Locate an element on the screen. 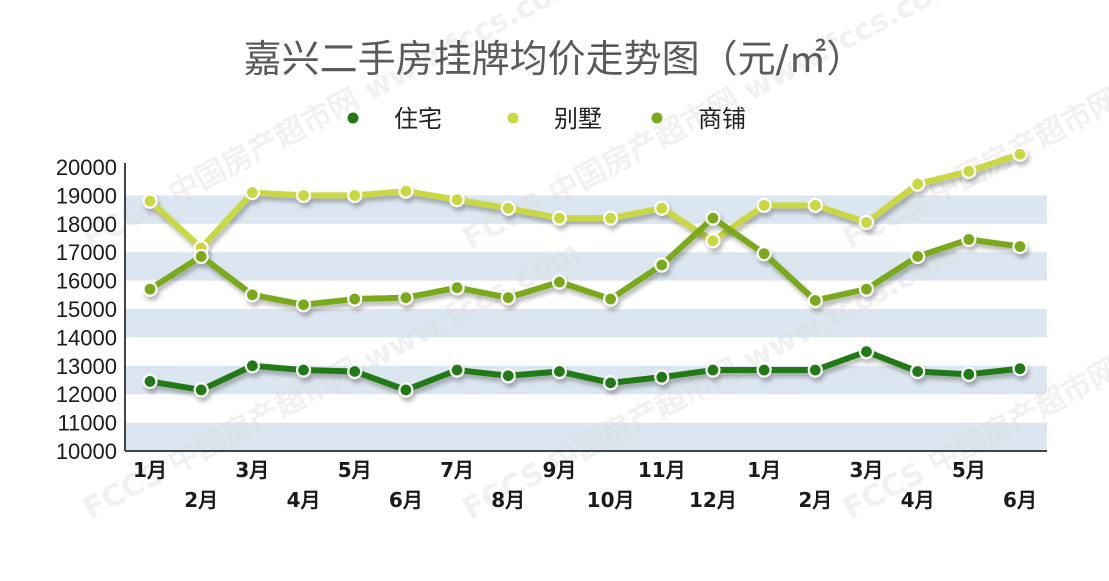 This screenshot has height=581, width=1109. legend: 住宅 别墅 商铺 is located at coordinates (532, 119).